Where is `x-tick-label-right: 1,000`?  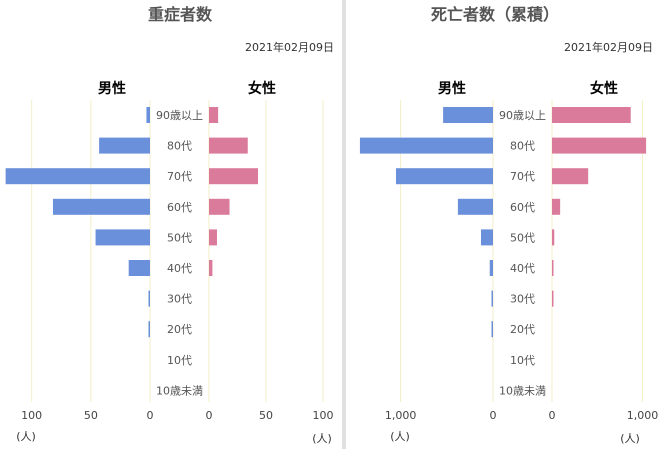 x-tick-label-right: 1,000 is located at coordinates (643, 415).